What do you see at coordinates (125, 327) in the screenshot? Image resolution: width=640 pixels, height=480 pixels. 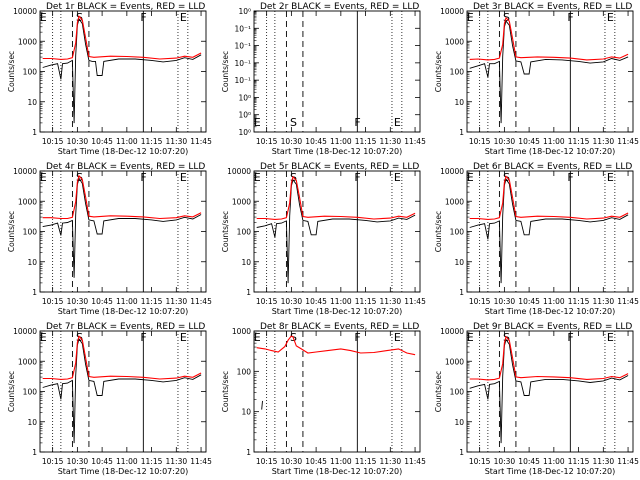 I see `panel-title: Det 7r BLACK = Events, RED = LLD` at bounding box center [125, 327].